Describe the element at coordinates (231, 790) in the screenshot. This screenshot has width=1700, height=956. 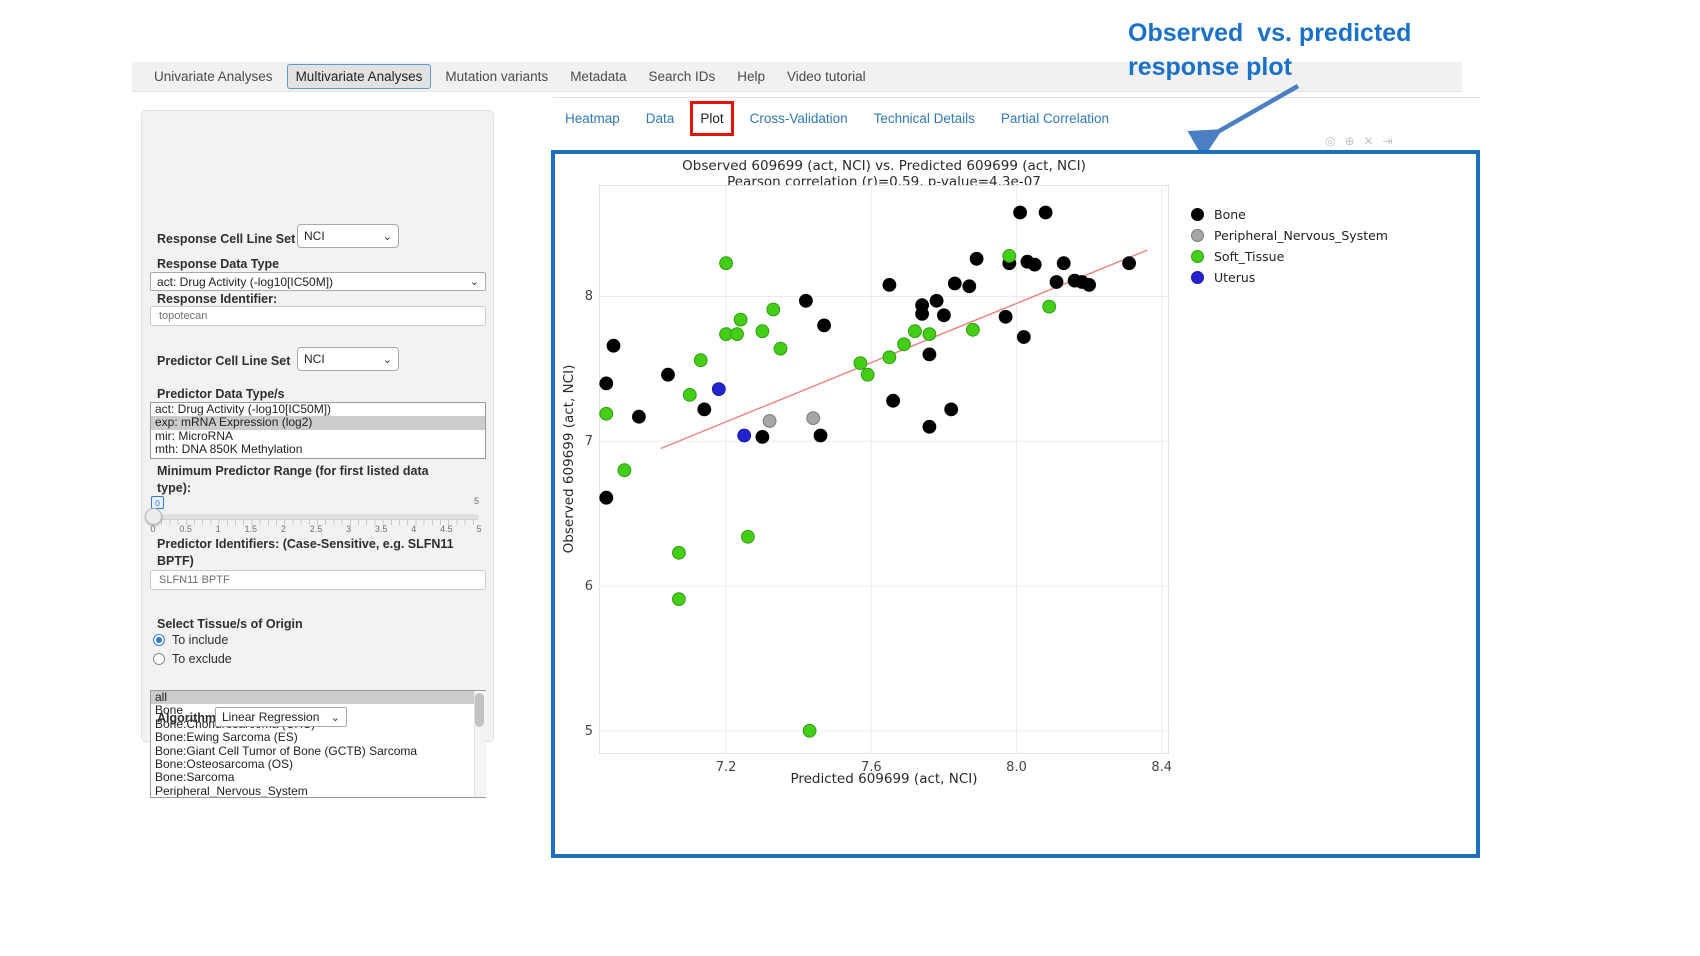
I see `list-option-peripheral-nervous-system: Peripheral_Nervous_System` at that location.